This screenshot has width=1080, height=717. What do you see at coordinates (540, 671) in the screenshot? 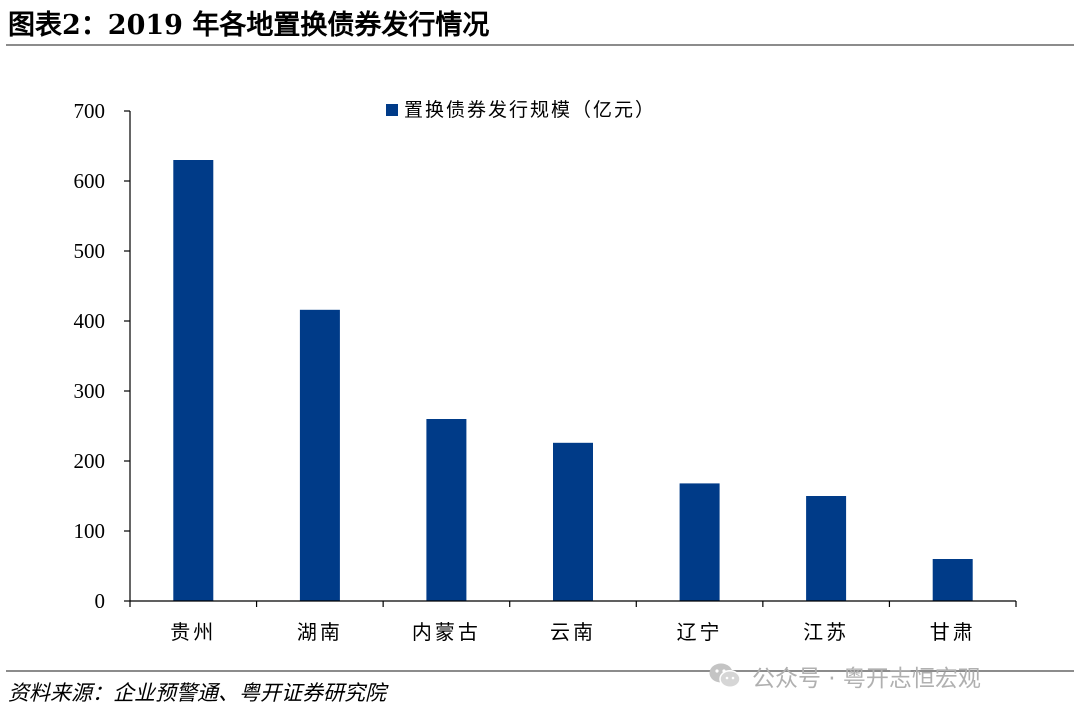
I see `footer-divider` at bounding box center [540, 671].